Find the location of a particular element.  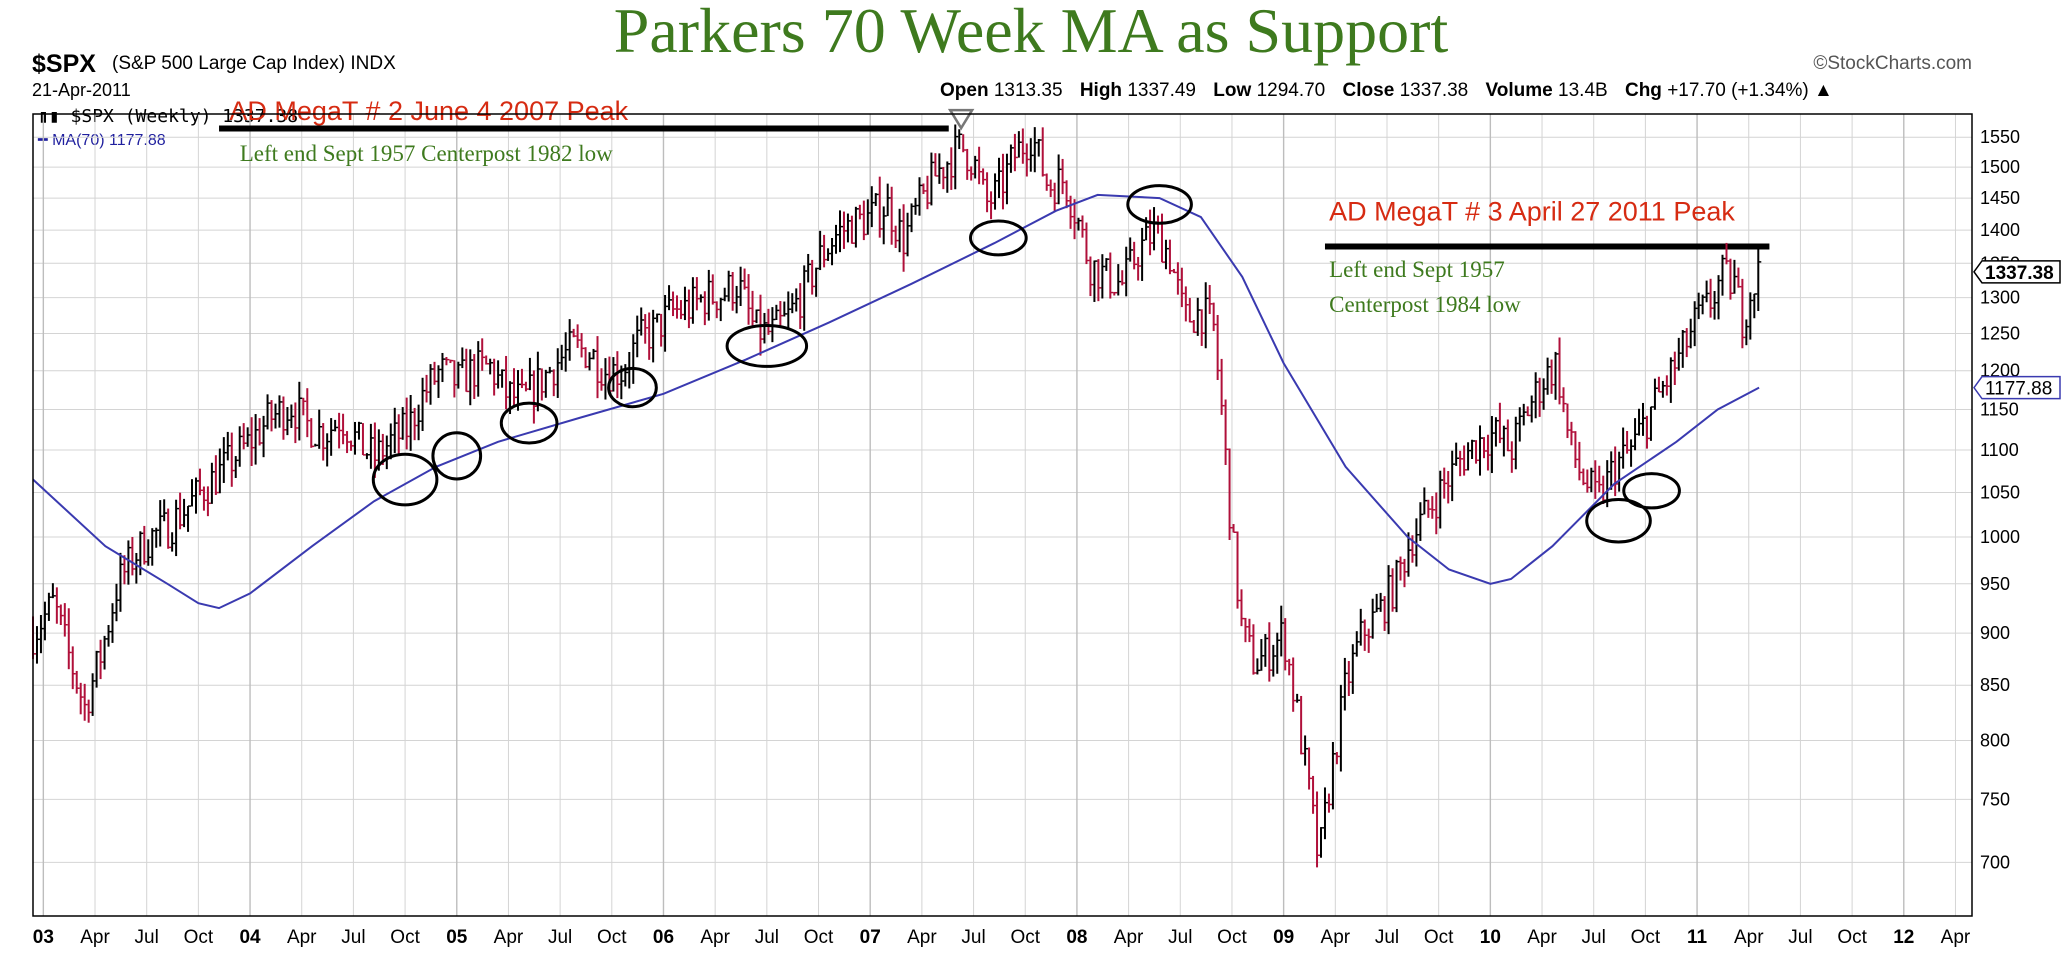

peak-marker-icon is located at coordinates (961, 119).